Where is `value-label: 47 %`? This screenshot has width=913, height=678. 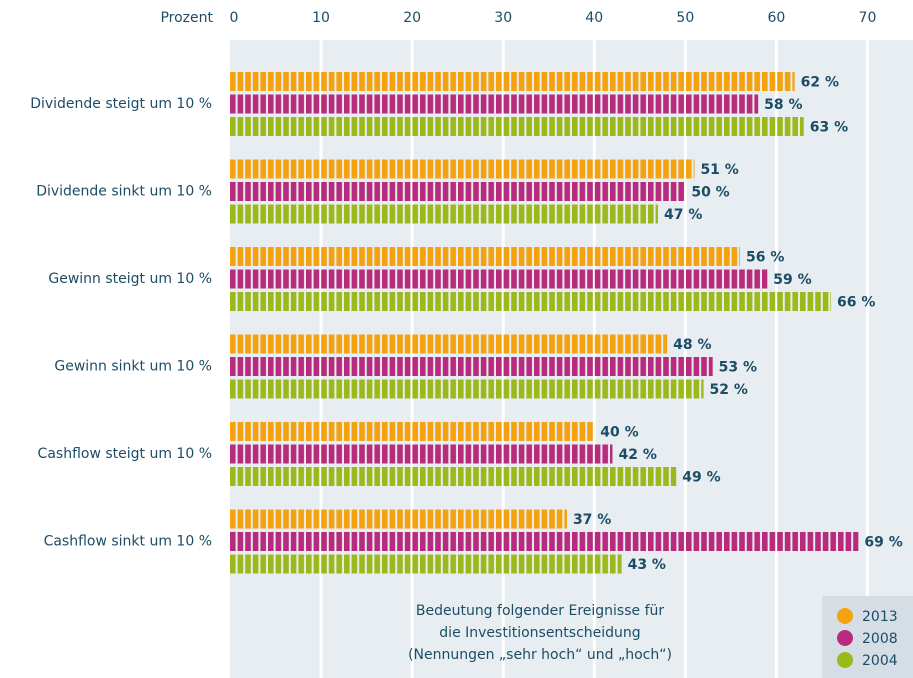
value-label: 47 % is located at coordinates (683, 215).